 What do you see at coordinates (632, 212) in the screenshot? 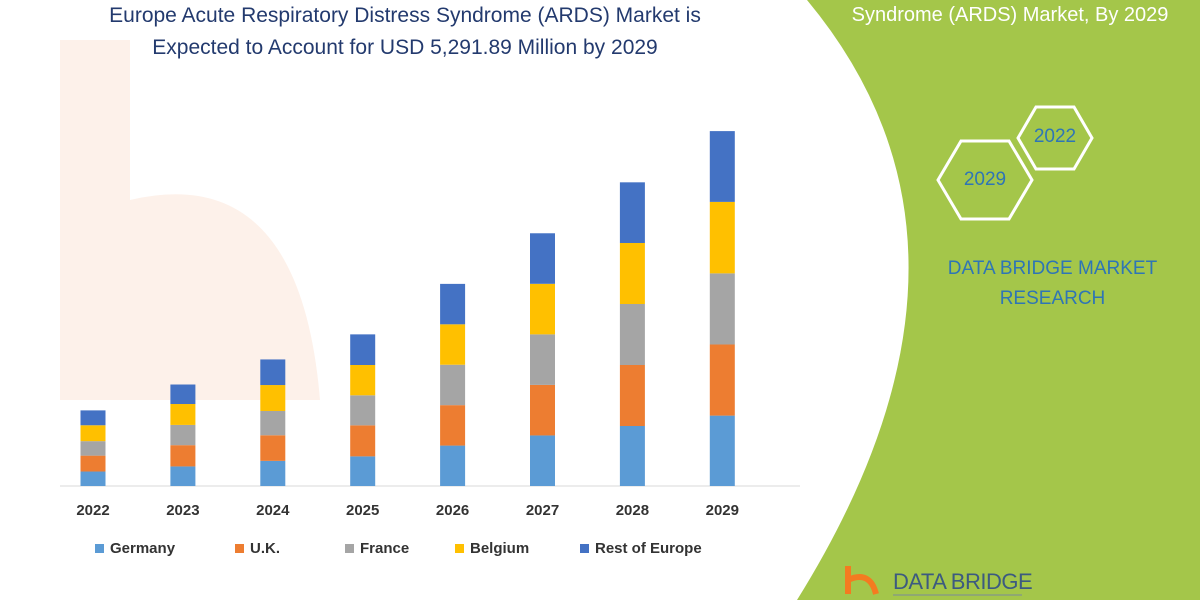
I see `bar-2028-rest-of-europe` at bounding box center [632, 212].